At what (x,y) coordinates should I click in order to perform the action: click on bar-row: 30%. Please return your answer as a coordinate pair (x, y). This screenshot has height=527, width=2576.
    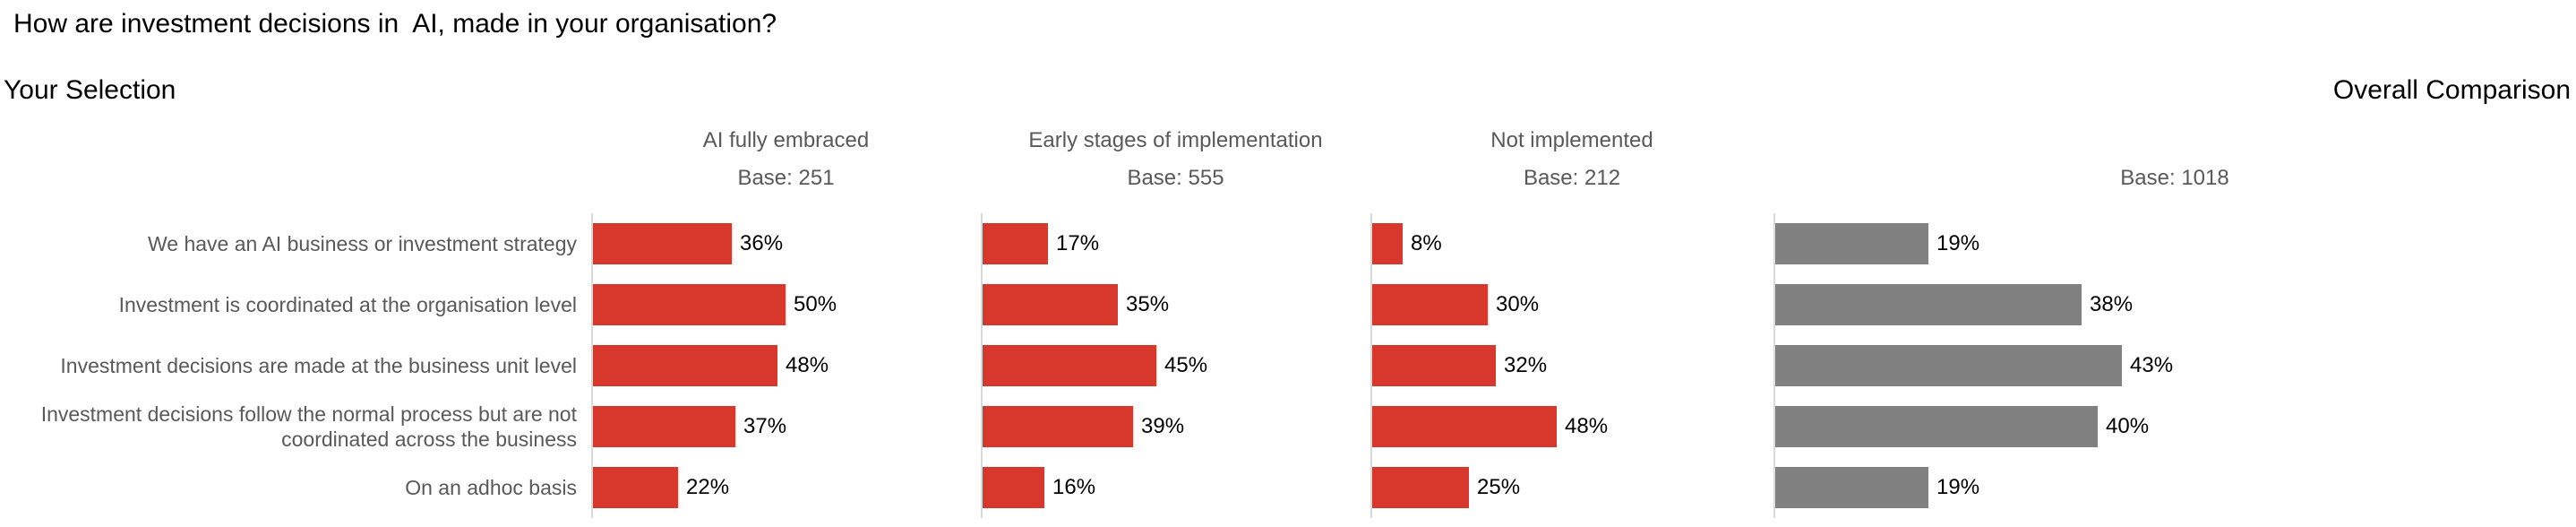
    Looking at the image, I should click on (1572, 304).